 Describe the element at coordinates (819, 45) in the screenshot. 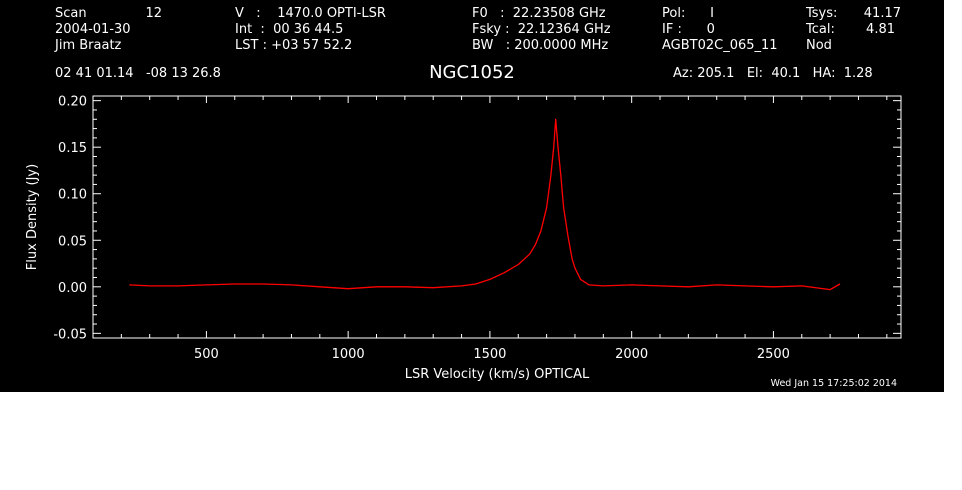

I see `switching-mode: Nod` at that location.